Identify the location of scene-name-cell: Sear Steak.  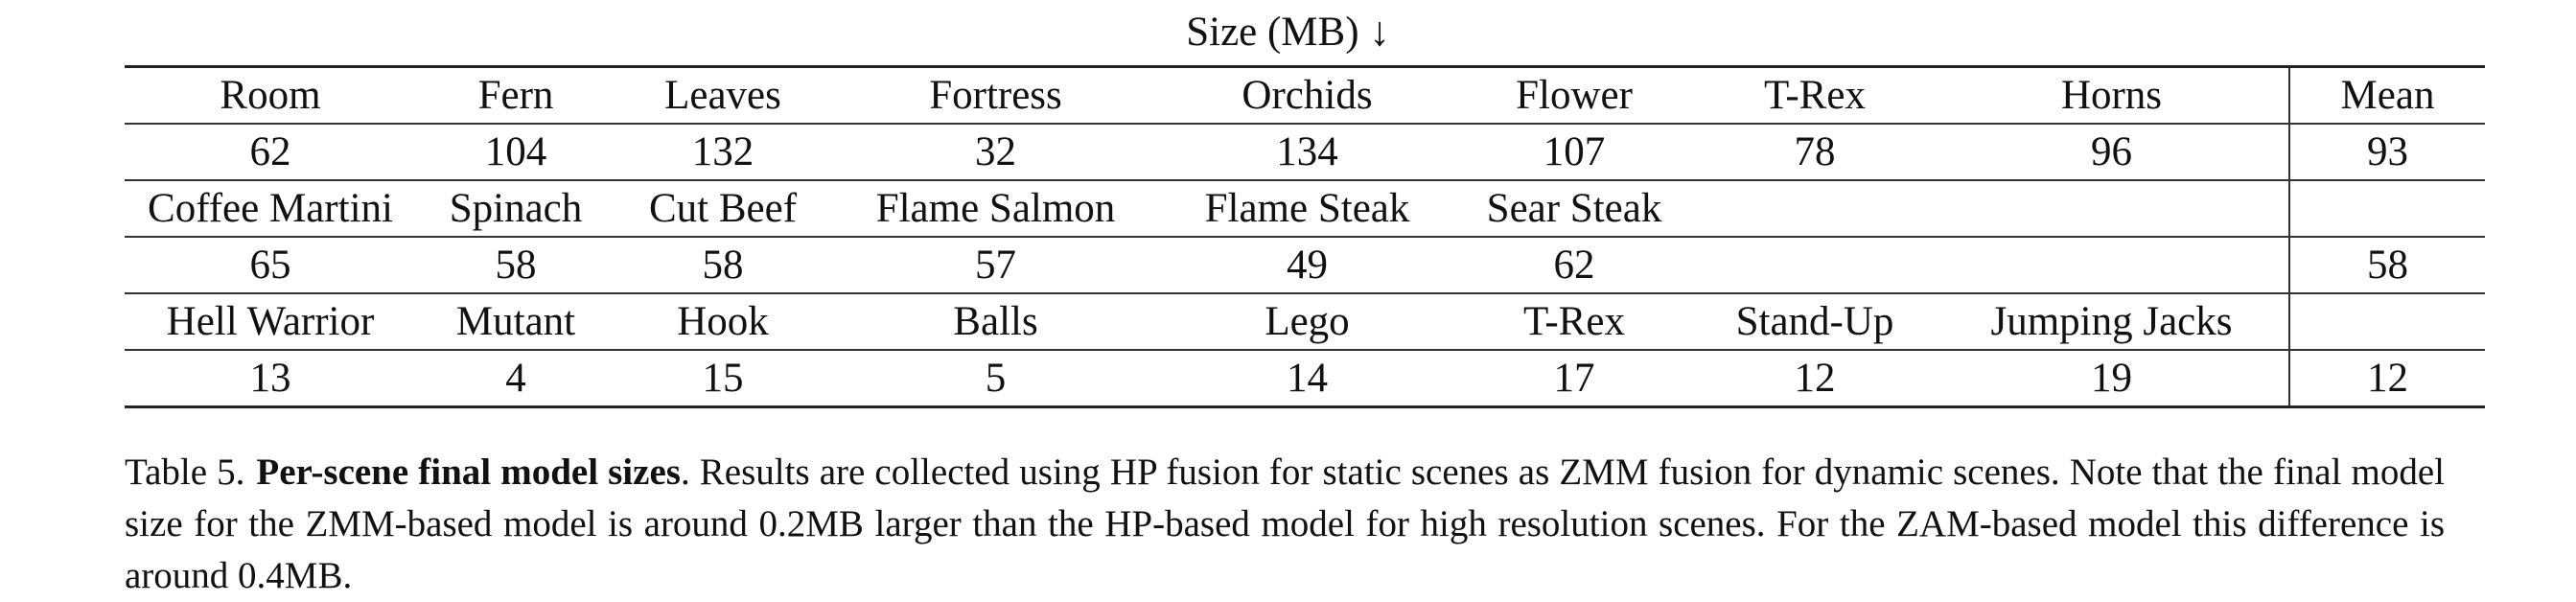
(1574, 209).